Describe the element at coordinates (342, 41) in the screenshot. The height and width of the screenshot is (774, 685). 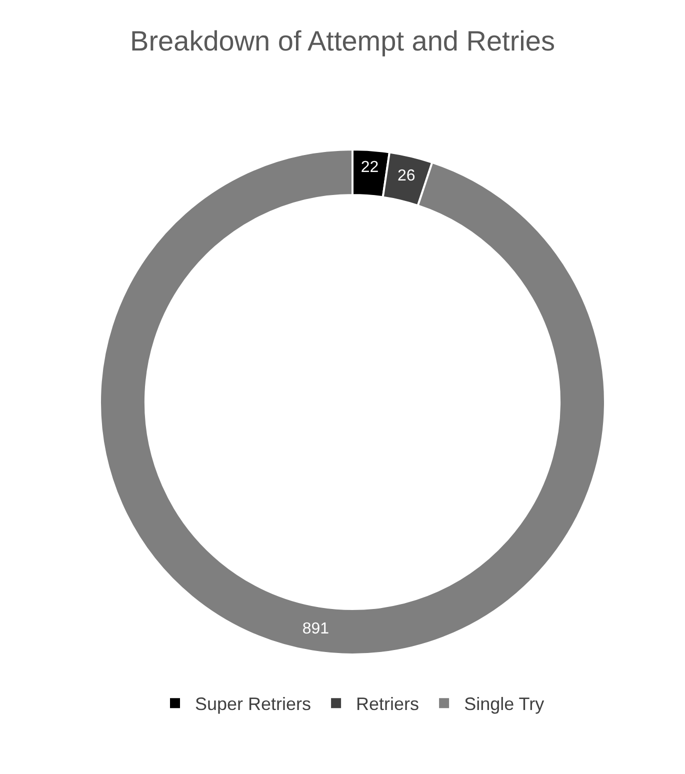
I see `chart-title: Breakdown of Attempt and Retries` at that location.